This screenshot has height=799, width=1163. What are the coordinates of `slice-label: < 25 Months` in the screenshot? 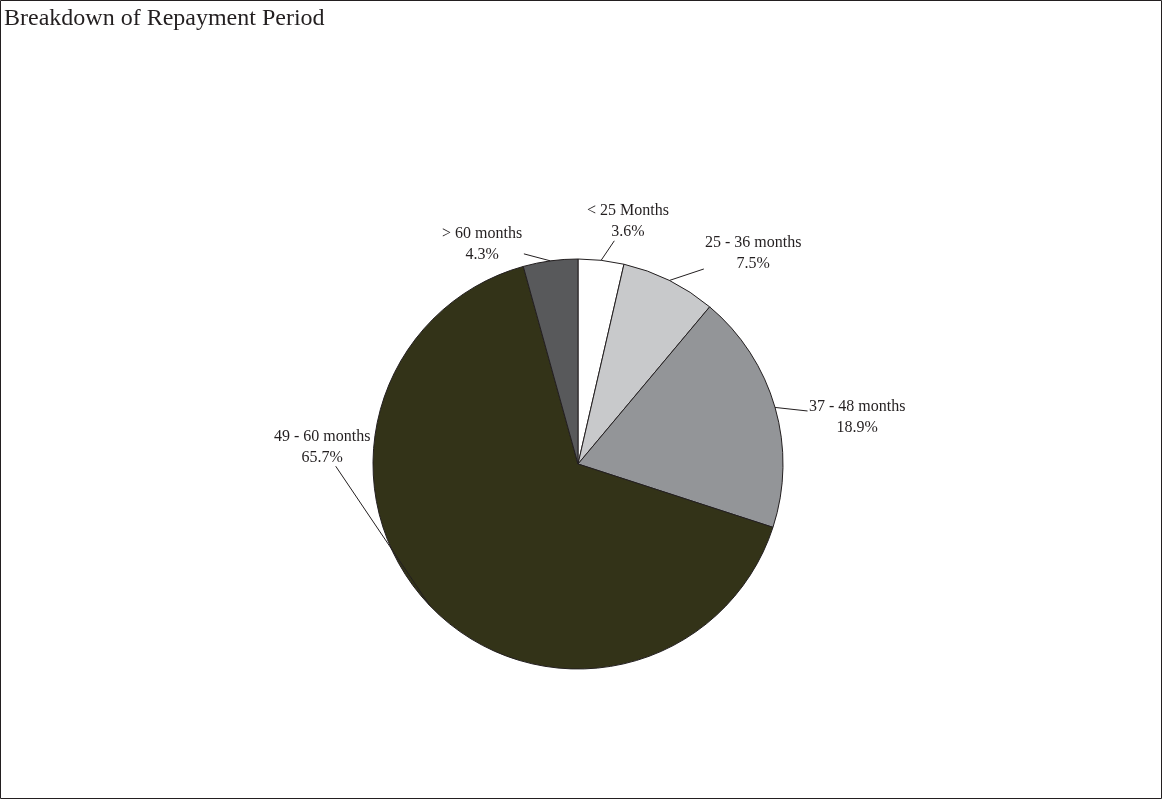 It's located at (628, 209).